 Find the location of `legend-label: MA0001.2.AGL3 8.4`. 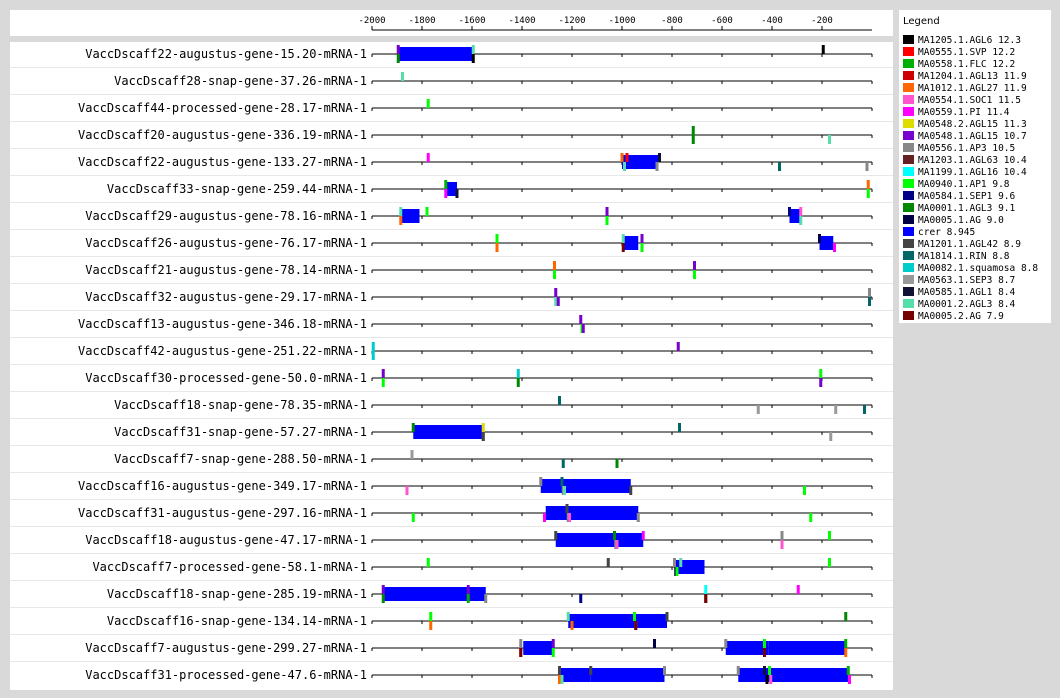

legend-label: MA0001.2.AGL3 8.4 is located at coordinates (967, 304).